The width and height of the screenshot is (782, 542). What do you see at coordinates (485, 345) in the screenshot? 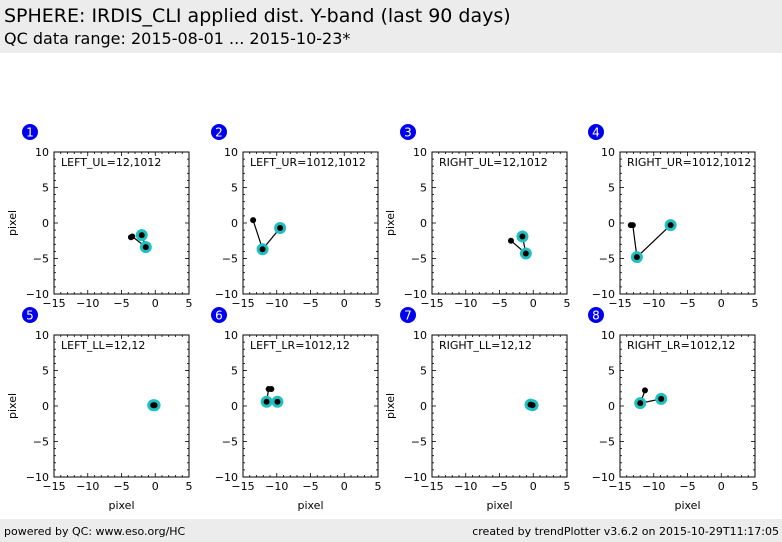
I see `panel-label: RIGHT_LL=12,12` at bounding box center [485, 345].